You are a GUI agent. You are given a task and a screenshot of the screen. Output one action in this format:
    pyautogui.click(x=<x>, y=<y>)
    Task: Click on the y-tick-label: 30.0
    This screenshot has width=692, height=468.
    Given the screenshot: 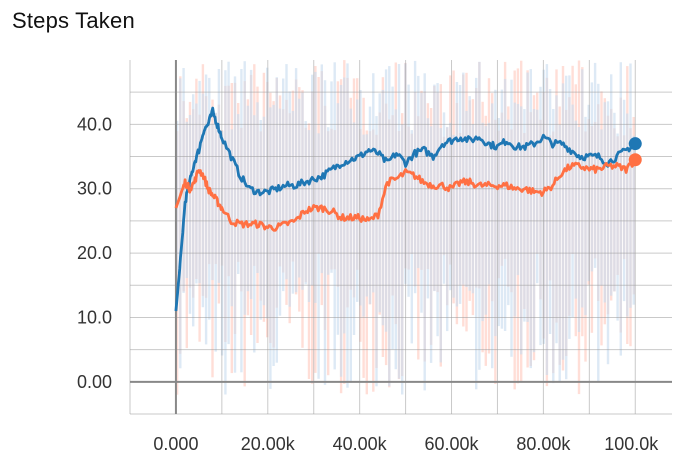 What is the action you would take?
    pyautogui.click(x=94, y=189)
    